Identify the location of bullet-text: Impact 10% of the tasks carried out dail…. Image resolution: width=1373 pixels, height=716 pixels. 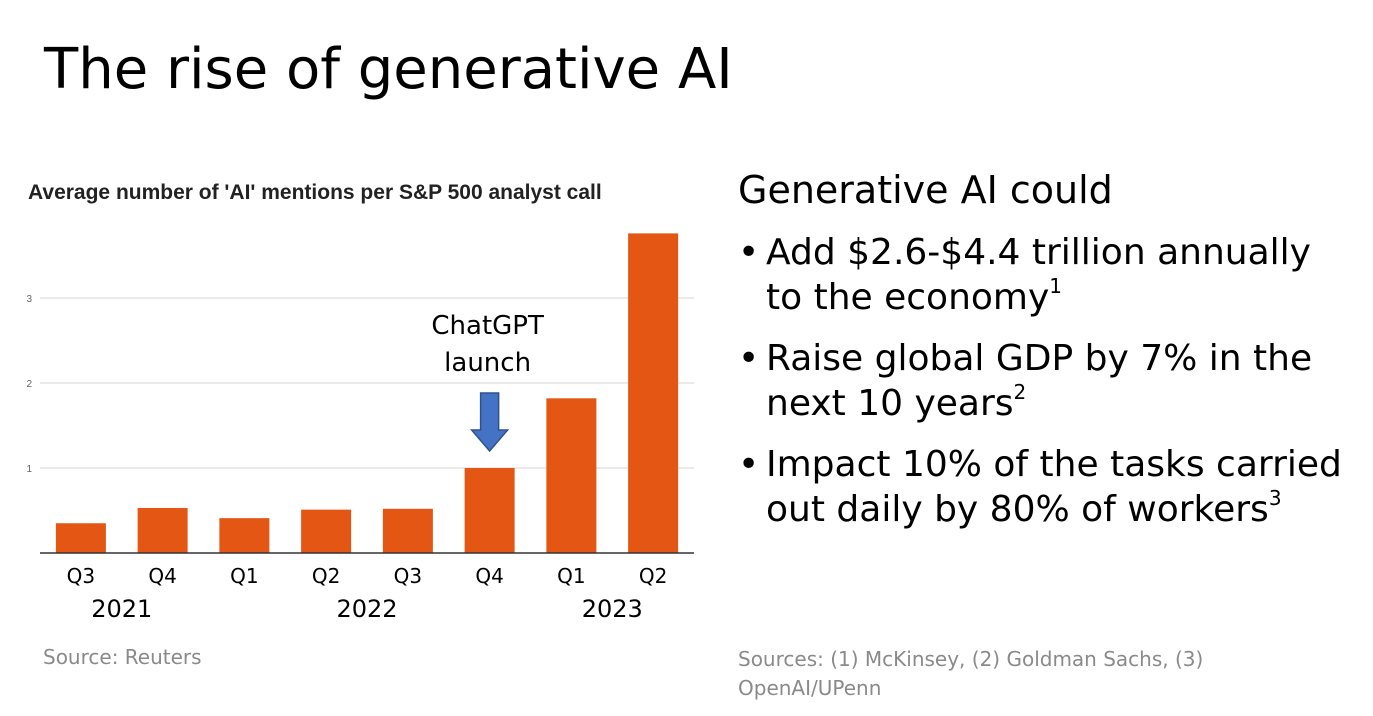
(1054, 487).